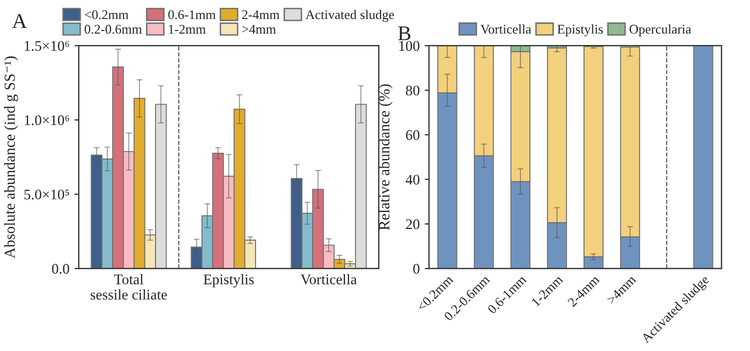 The height and width of the screenshot is (351, 750). Describe the element at coordinates (19, 21) in the screenshot. I see `chart-title: A` at that location.